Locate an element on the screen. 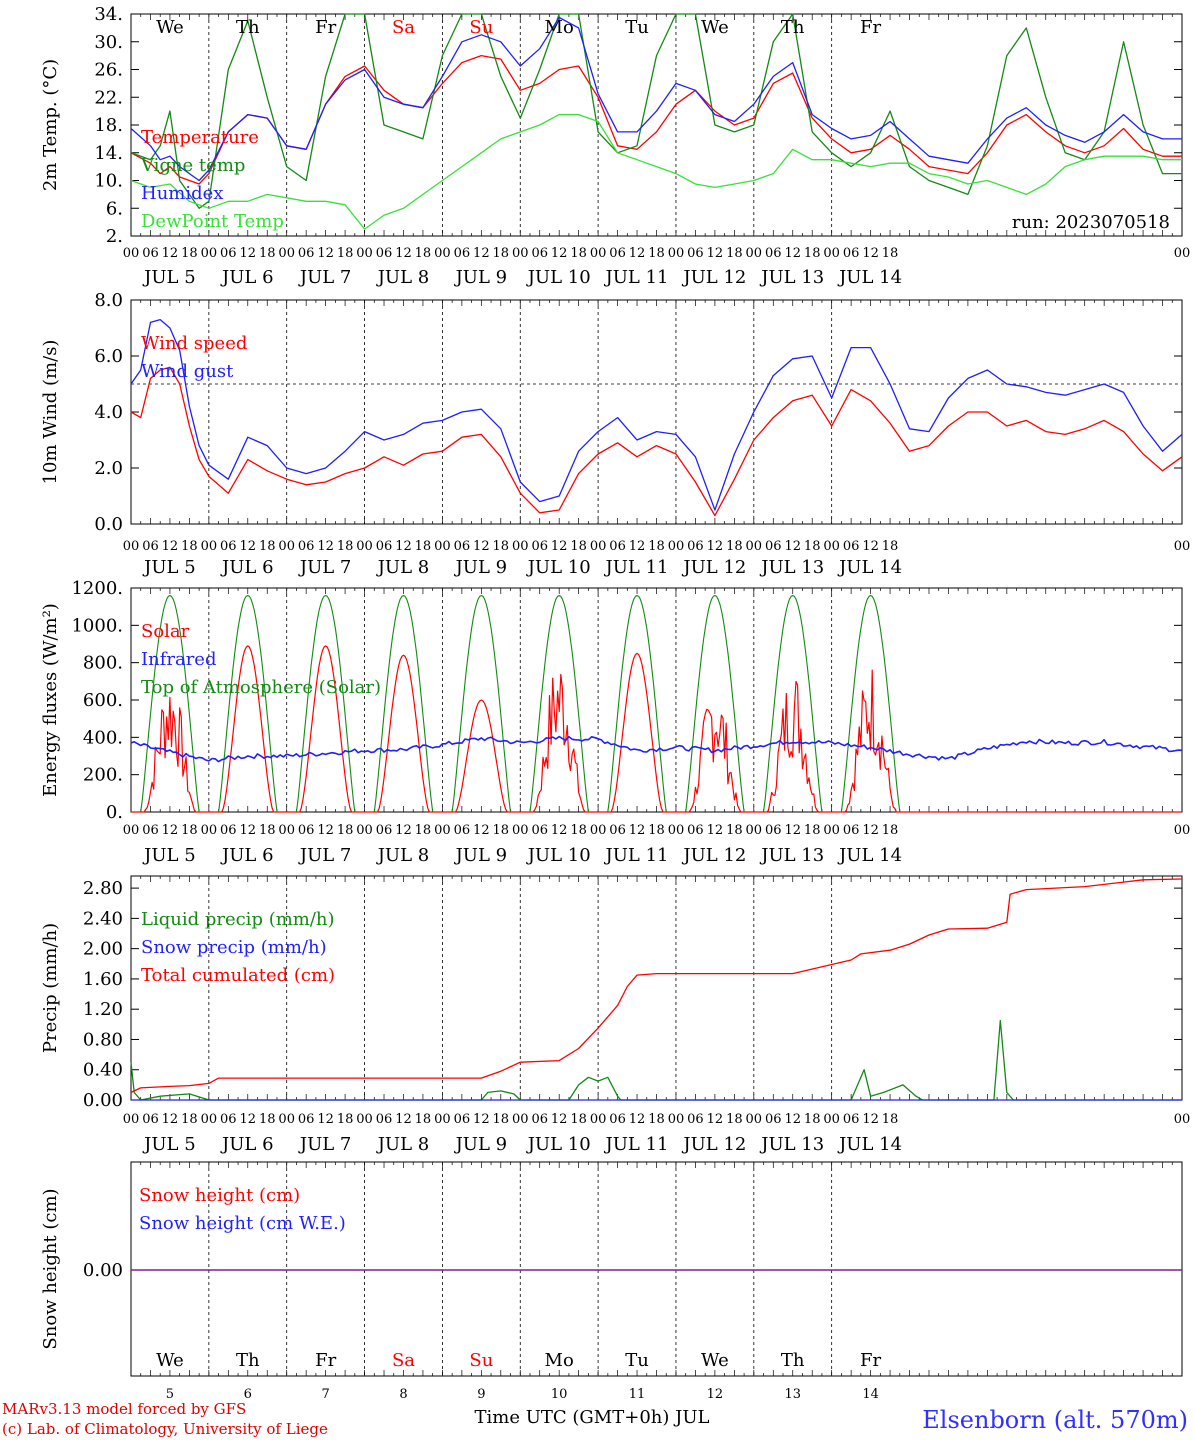 This screenshot has height=1440, width=1194. date-label: JUL 7 is located at coordinates (325, 567).